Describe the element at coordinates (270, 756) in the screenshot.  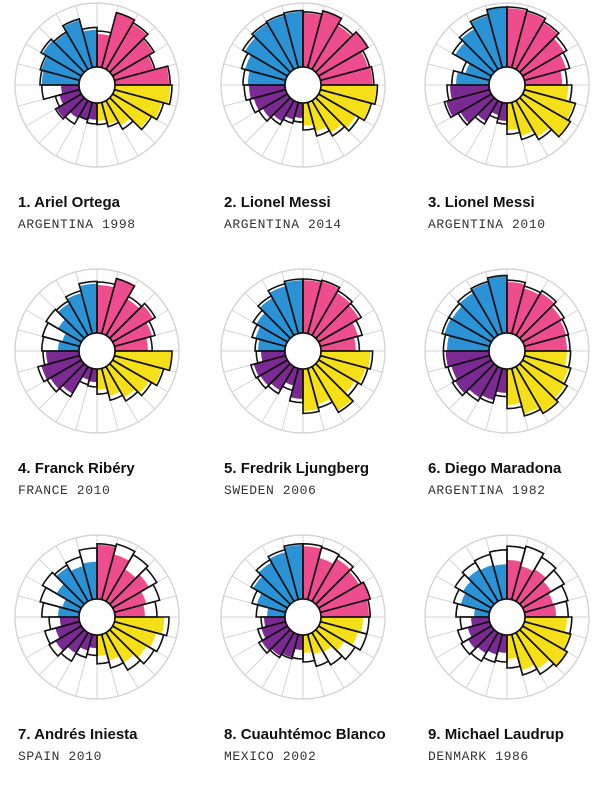
I see `team-year: MEXICO 2002` at that location.